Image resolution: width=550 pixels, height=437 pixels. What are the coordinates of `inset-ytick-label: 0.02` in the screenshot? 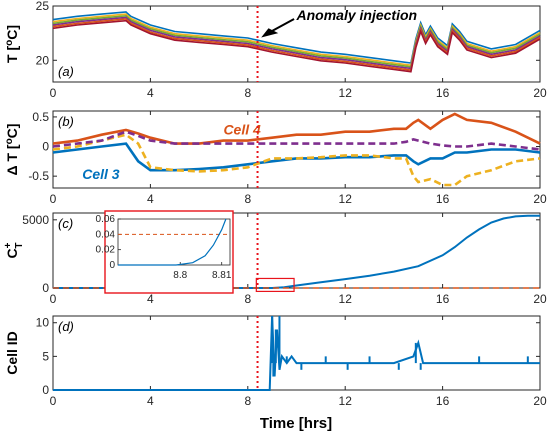 It's located at (106, 250).